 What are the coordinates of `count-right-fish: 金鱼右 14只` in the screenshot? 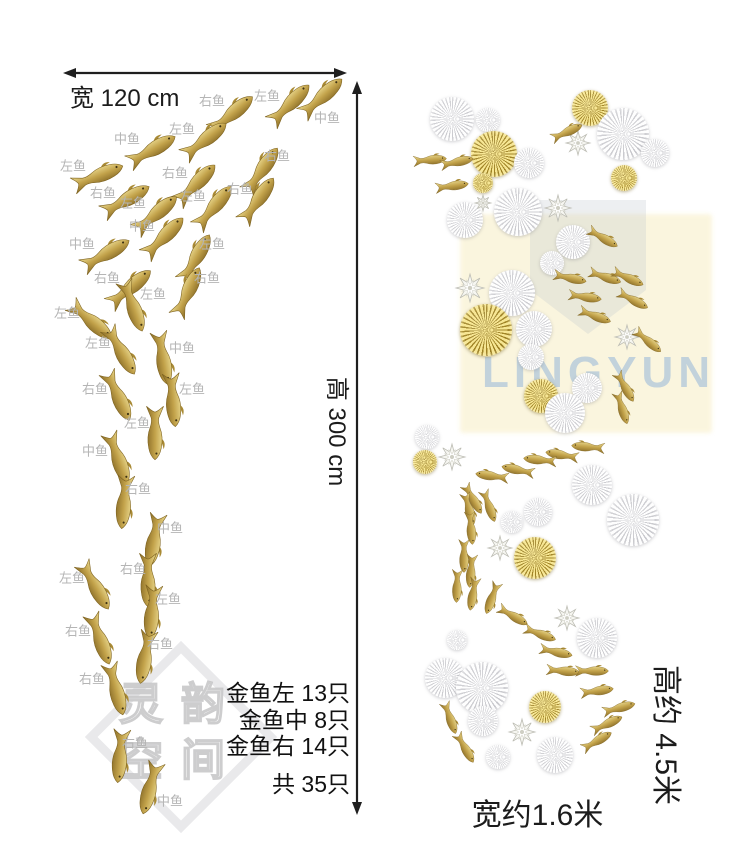 It's located at (288, 746).